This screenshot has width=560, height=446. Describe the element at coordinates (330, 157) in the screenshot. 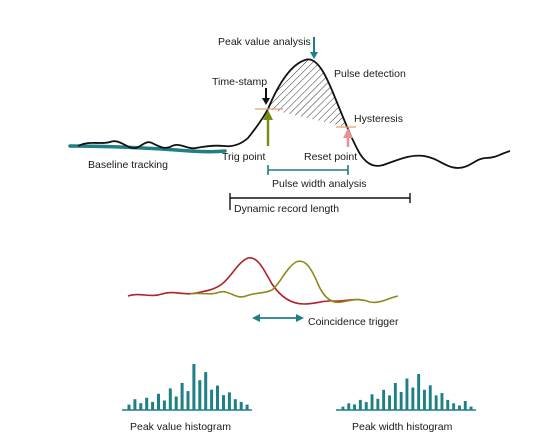

I see `label-reset-point: Reset point` at that location.